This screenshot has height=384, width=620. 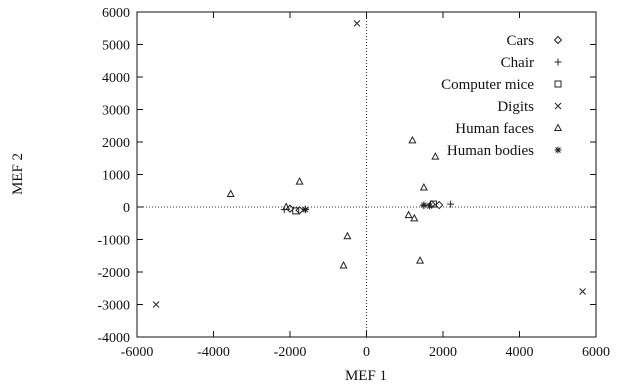 What do you see at coordinates (521, 41) in the screenshot?
I see `legend-label-cars: Cars` at bounding box center [521, 41].